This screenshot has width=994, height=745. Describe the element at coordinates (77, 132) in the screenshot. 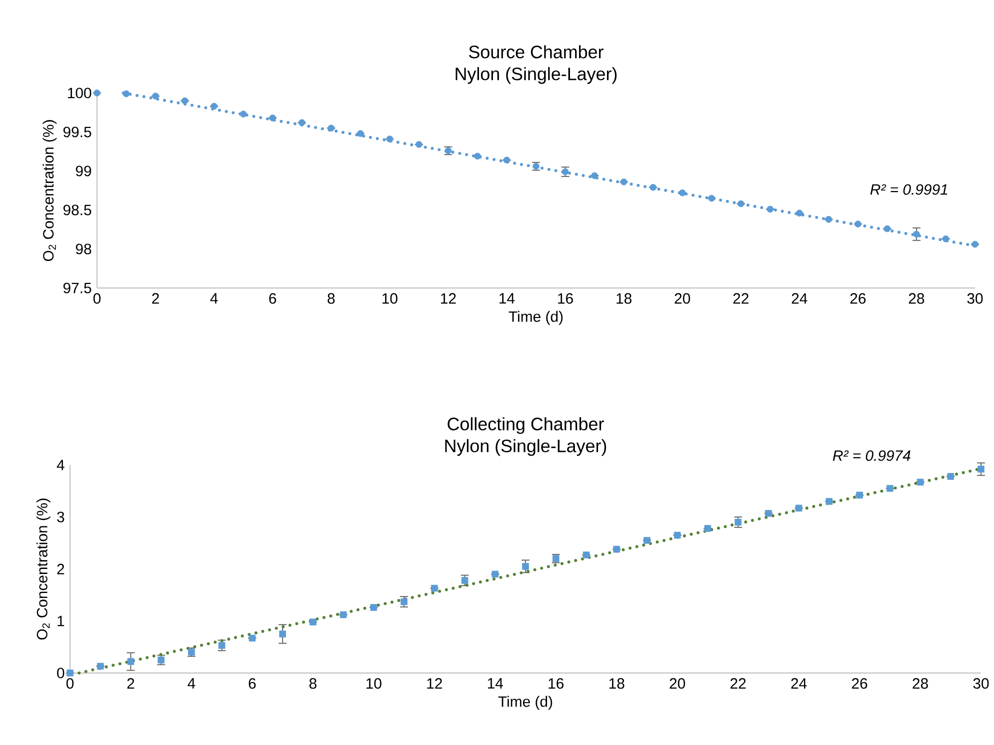

I see `y-tick-label: 99.5` at that location.